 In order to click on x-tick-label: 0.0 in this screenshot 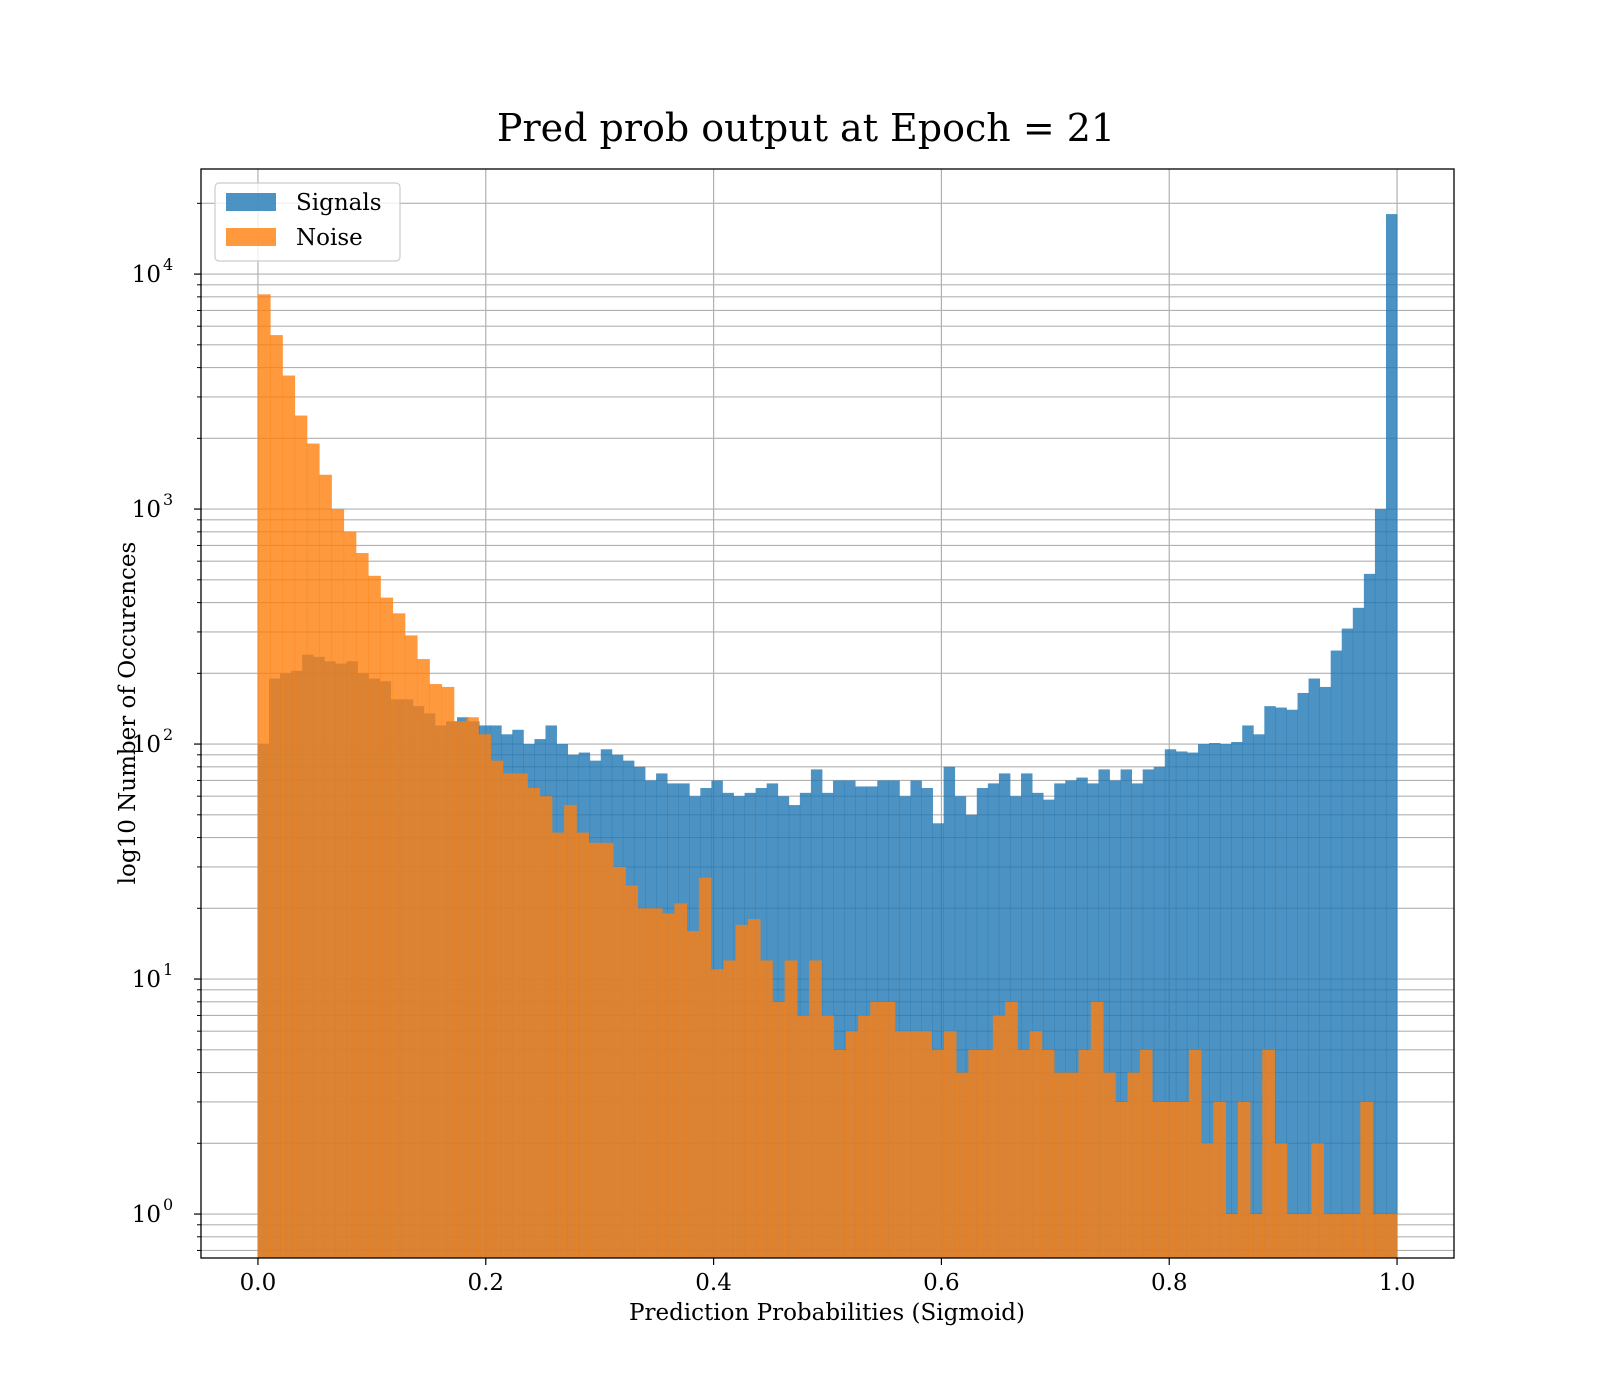, I will do `click(258, 1283)`.